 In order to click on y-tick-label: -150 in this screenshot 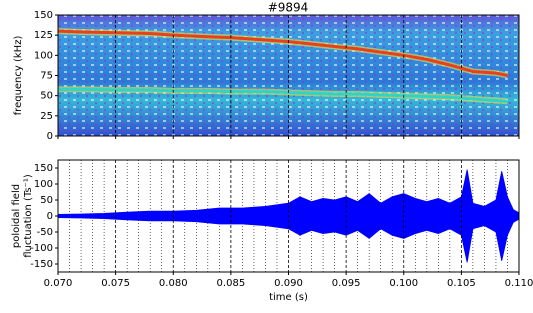, I will do `click(41, 264)`.